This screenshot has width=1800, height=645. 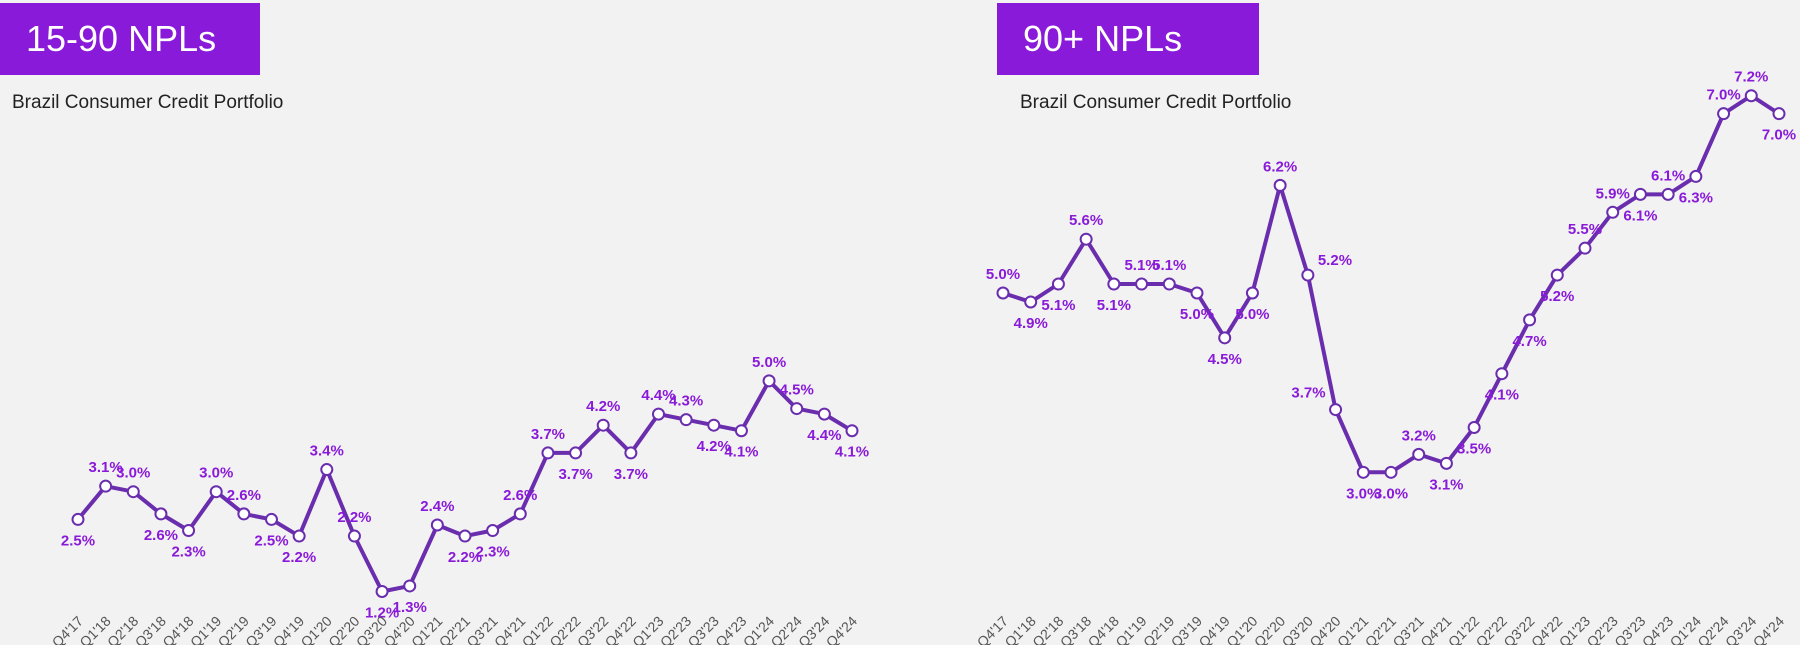 What do you see at coordinates (1419, 435) in the screenshot?
I see `data-label: 3.2%` at bounding box center [1419, 435].